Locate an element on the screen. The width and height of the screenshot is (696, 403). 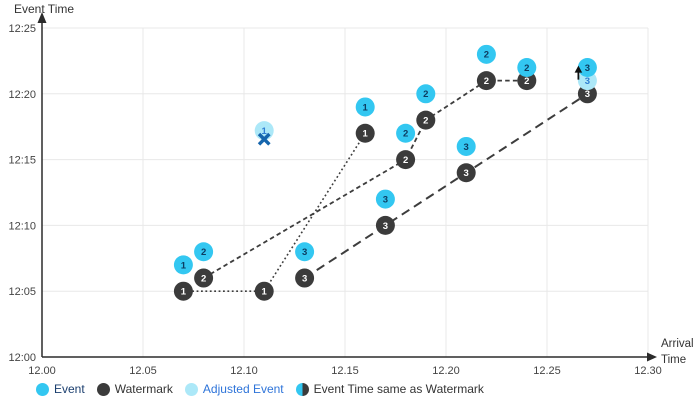
x-axis-arrow-icon is located at coordinates (652, 357).